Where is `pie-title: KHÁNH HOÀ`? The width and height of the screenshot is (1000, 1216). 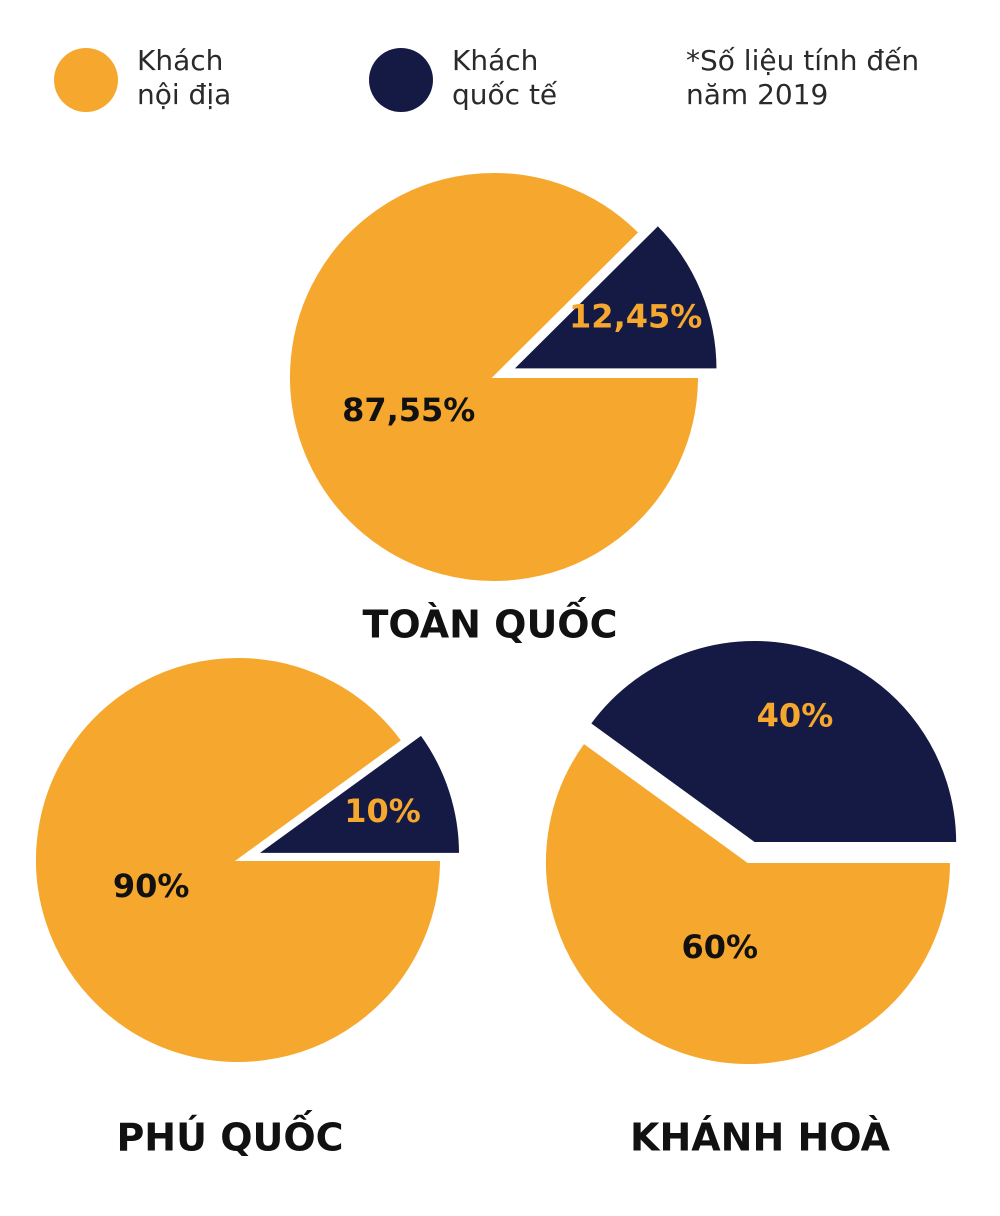
pie-title: KHÁNH HOÀ is located at coordinates (760, 1138).